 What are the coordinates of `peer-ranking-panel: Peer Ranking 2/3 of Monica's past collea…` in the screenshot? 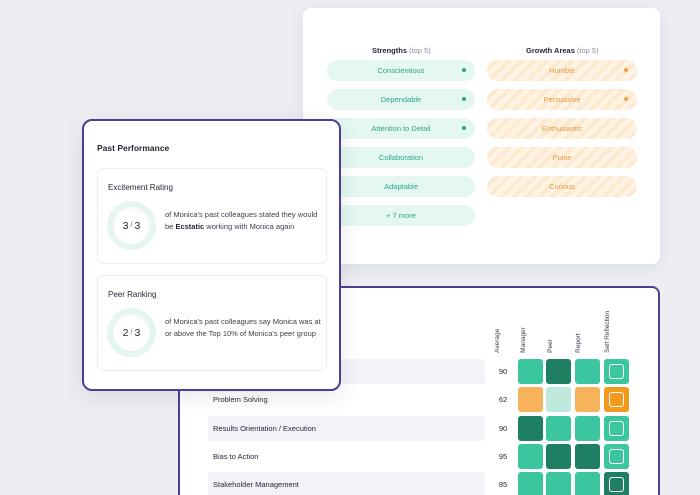 It's located at (212, 323).